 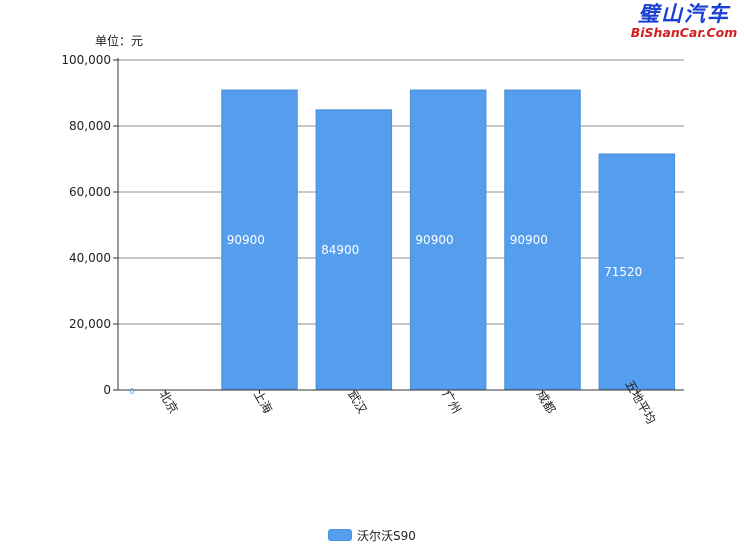 What do you see at coordinates (169, 402) in the screenshot?
I see `x-tick-label: 北京` at bounding box center [169, 402].